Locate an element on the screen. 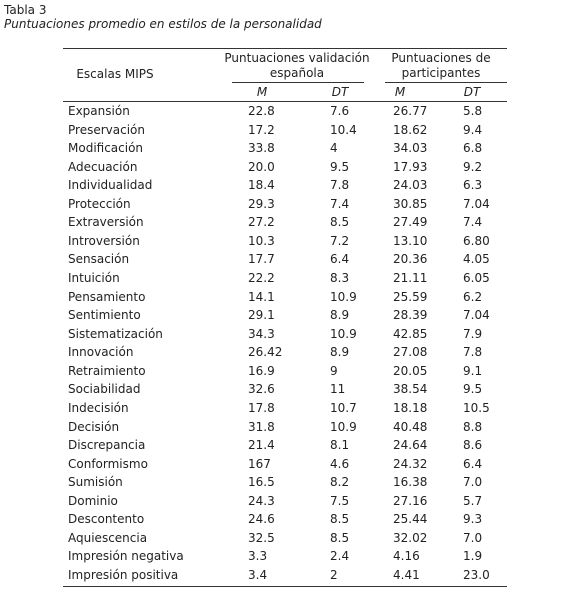  row-label: Sensación is located at coordinates (99, 259).